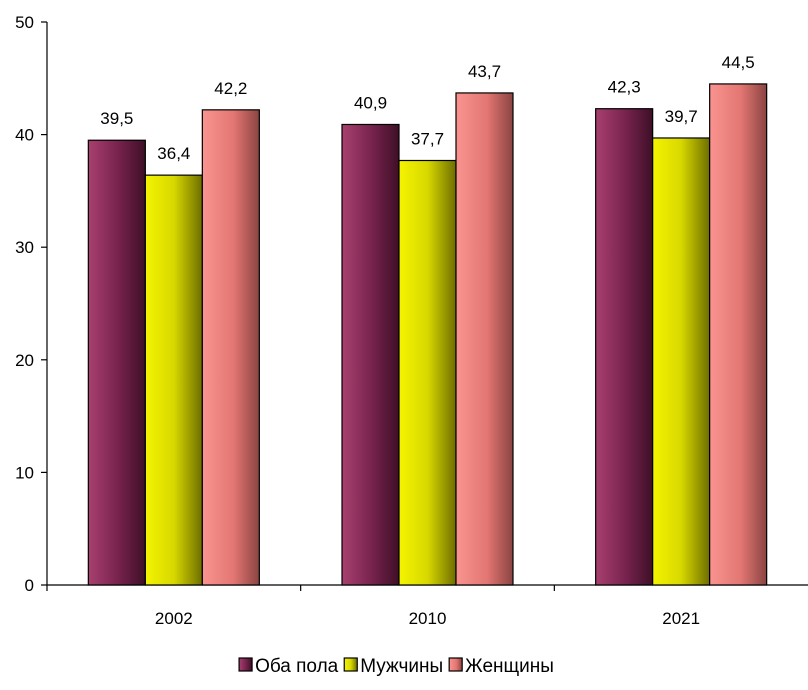 The image size is (808, 690). Describe the element at coordinates (427, 138) in the screenshot. I see `data-label: 37,7` at that location.